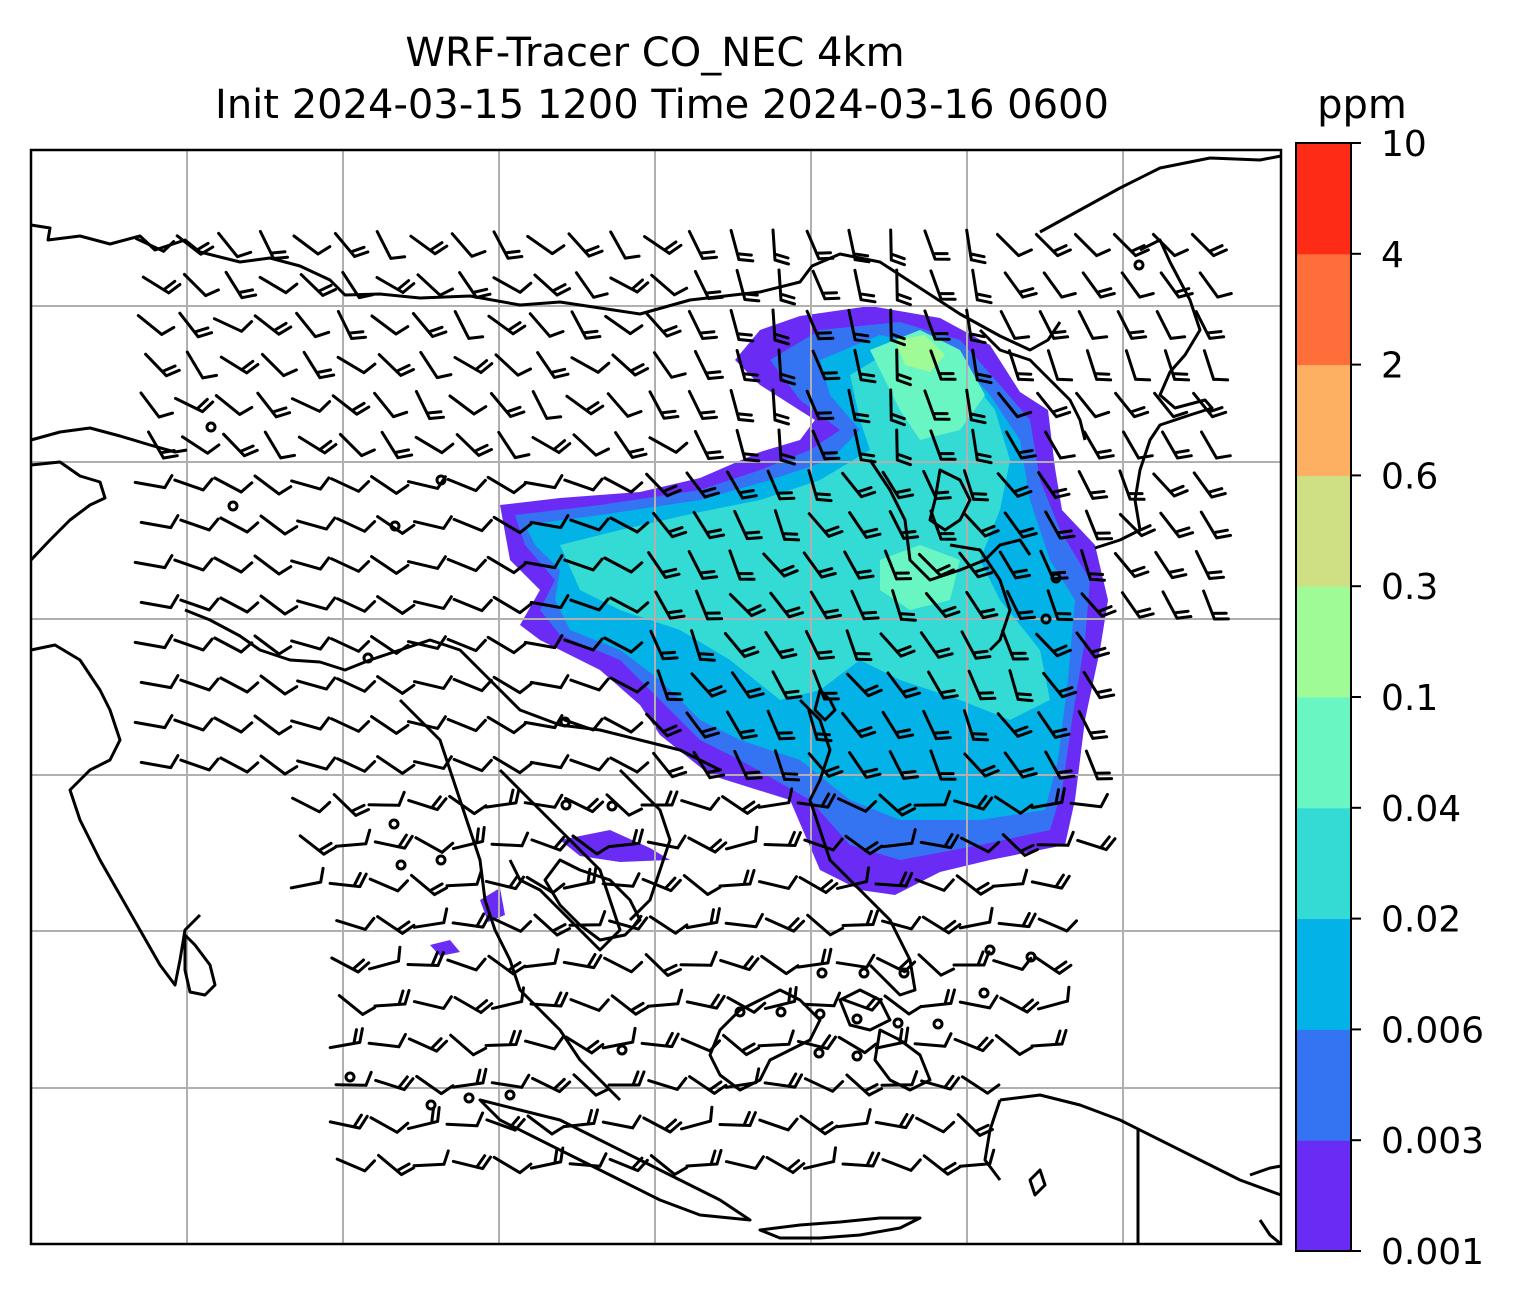 This screenshot has height=1306, width=1528. Describe the element at coordinates (1417, 698) in the screenshot. I see `colorbar-ticks: 0.001 0.003 0.006 0.02 0.04 0.1 0.3 0.6 2 4 10` at that location.